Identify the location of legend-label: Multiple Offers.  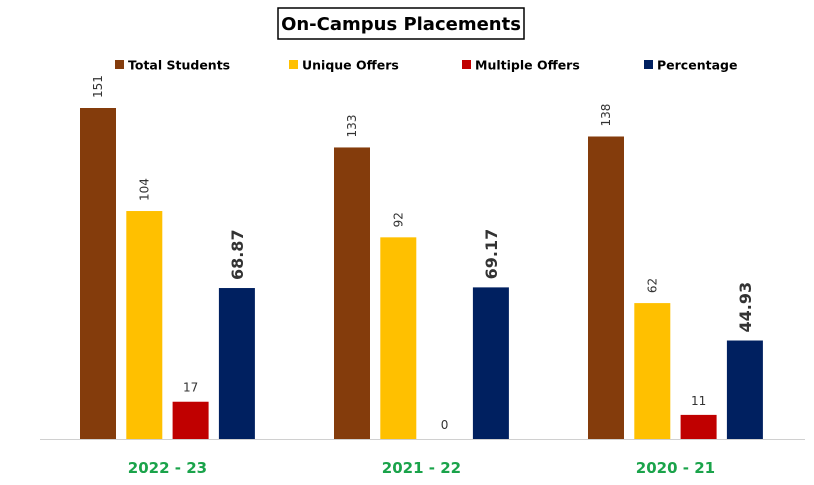
(527, 65).